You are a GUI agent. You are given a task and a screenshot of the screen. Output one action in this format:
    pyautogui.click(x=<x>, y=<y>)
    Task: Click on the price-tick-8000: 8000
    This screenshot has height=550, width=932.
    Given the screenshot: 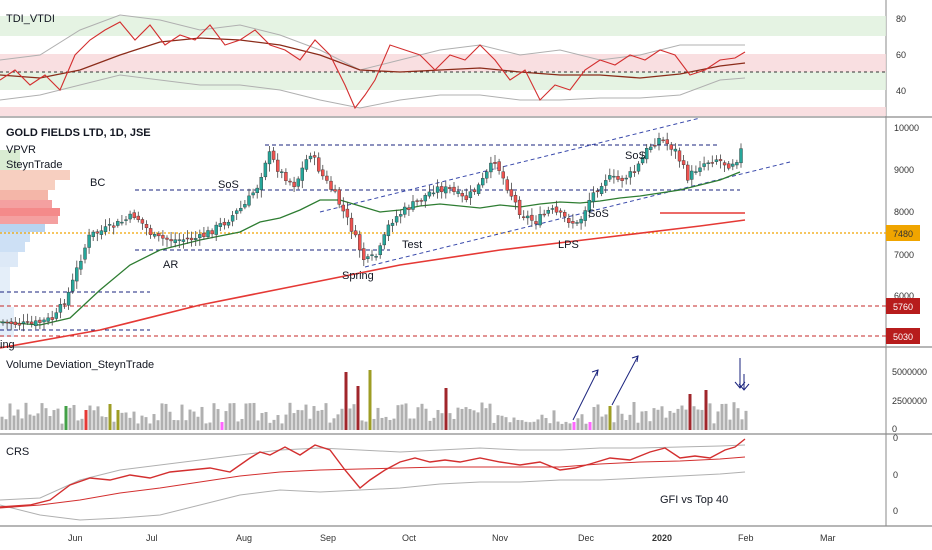 What is the action you would take?
    pyautogui.click(x=904, y=212)
    